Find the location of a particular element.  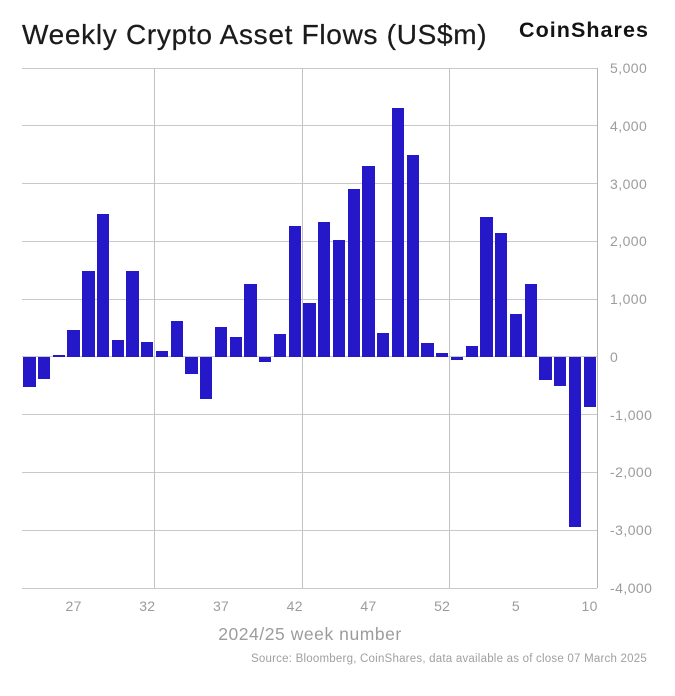

gridline-y-4,000 is located at coordinates (309, 126).